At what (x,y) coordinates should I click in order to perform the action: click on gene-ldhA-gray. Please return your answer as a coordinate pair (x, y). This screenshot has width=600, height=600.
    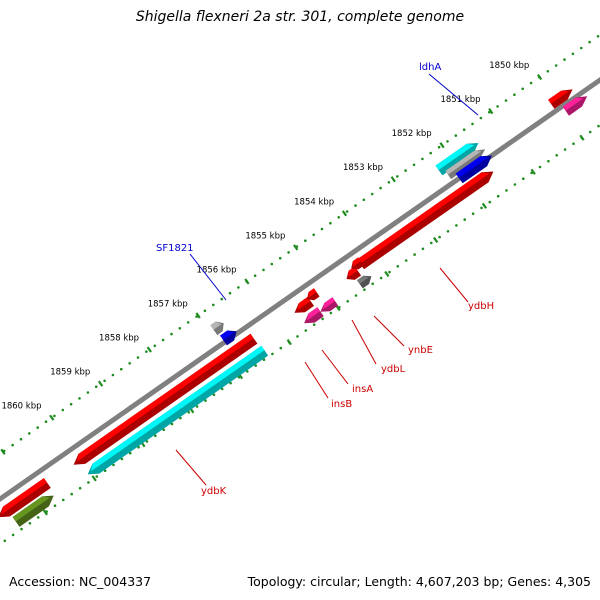
    Looking at the image, I should click on (465, 164).